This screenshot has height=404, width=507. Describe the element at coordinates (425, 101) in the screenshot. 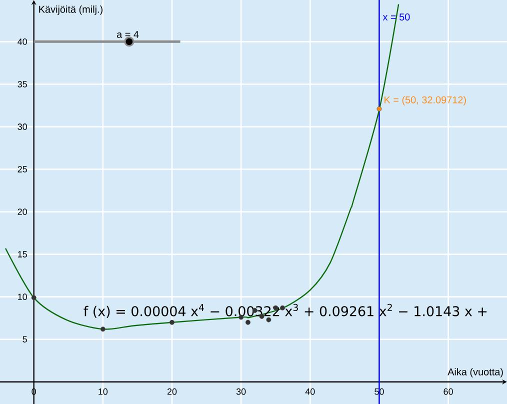

I see `annotation: K = (50, 32.09712)` at that location.